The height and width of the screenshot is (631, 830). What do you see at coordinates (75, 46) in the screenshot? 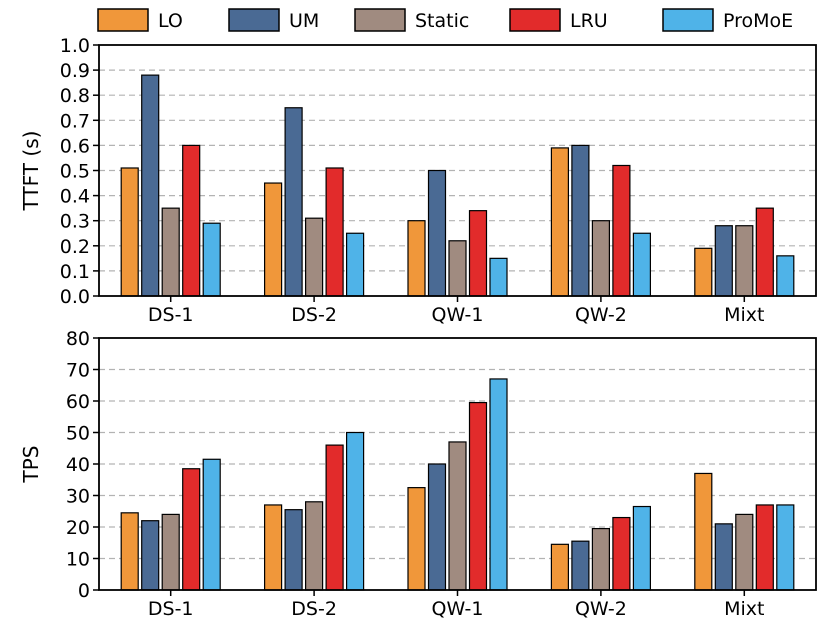
I see `y-tick-label: 1.0` at bounding box center [75, 46].